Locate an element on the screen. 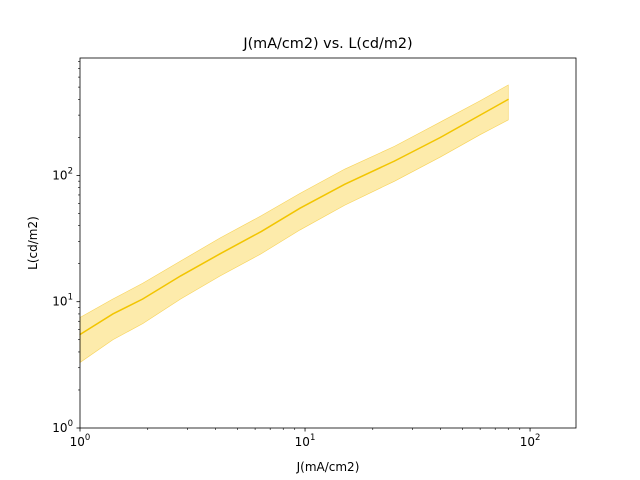 The height and width of the screenshot is (480, 640). chart-title: J(mA/cm2) vs. L(cd/m2) is located at coordinates (327, 44).